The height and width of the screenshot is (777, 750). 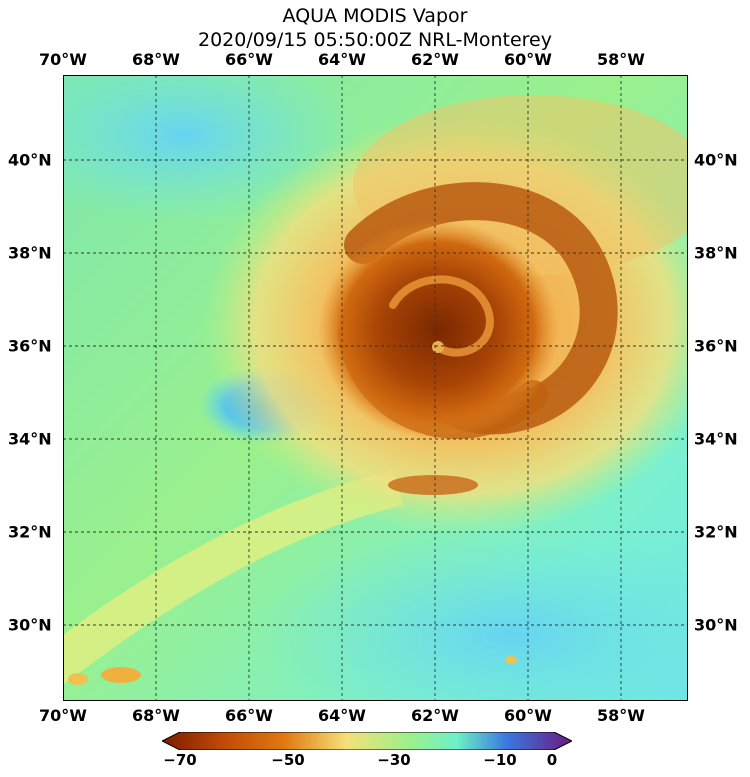 What do you see at coordinates (621, 715) in the screenshot?
I see `lon-label-bottom: 58°W` at bounding box center [621, 715].